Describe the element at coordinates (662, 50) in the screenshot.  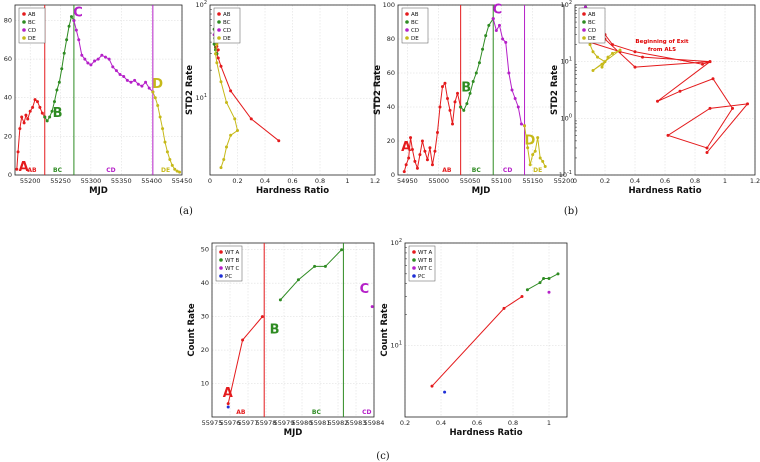
I see `annotation-line-2: from ALS` at that location.